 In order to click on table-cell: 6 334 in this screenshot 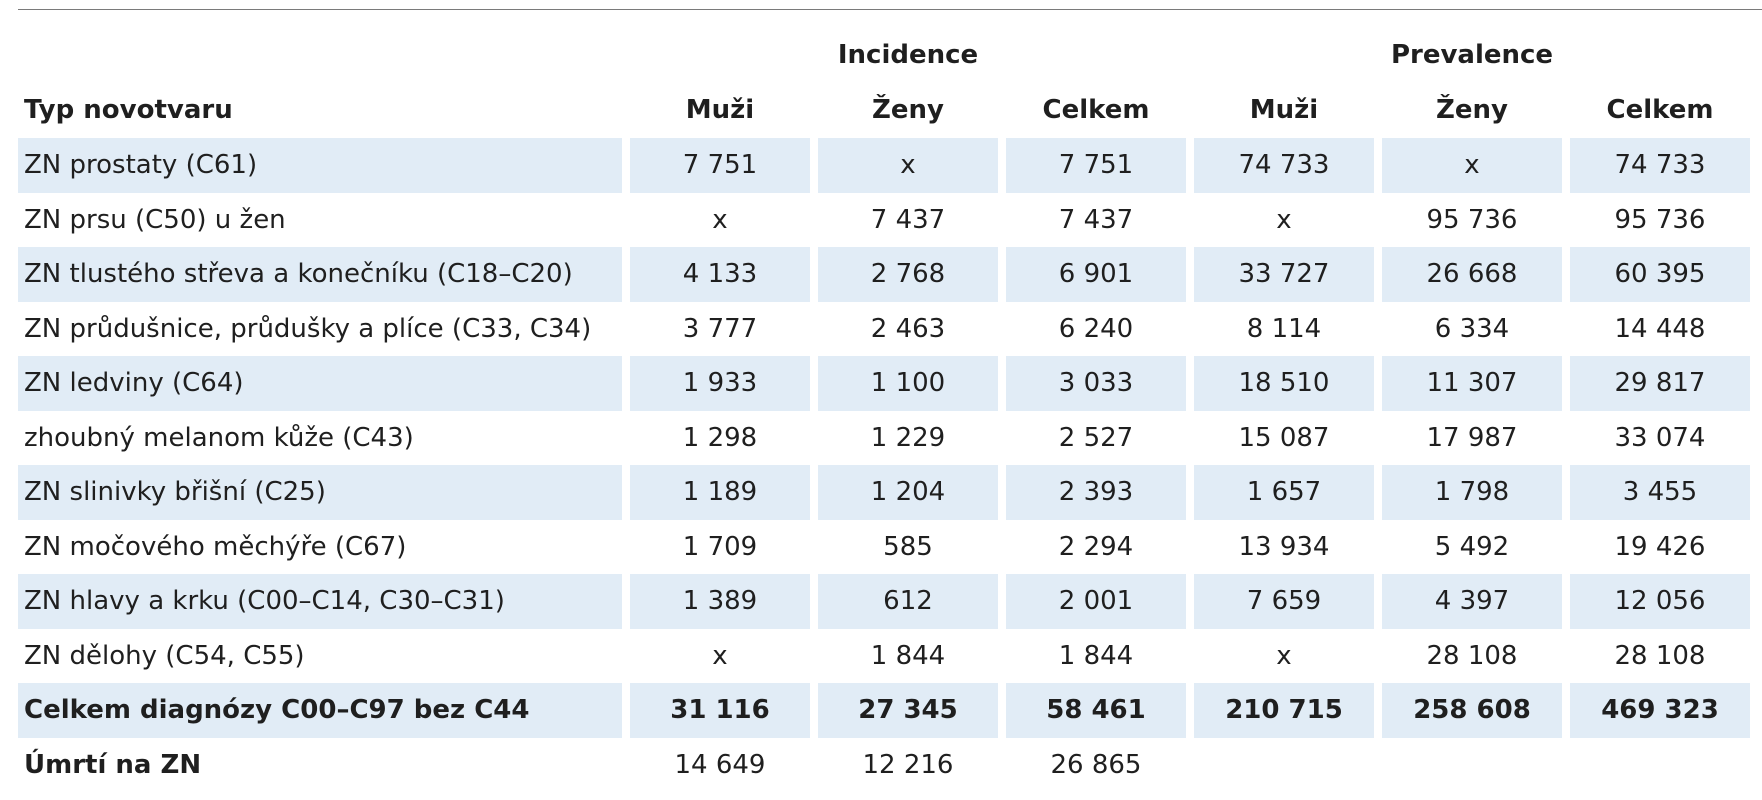, I will do `click(1472, 328)`.